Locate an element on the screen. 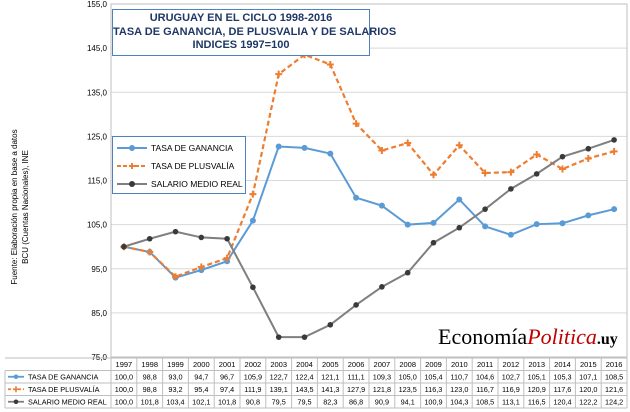 This screenshot has height=412, width=630. table-cell: 120,9 is located at coordinates (537, 389).